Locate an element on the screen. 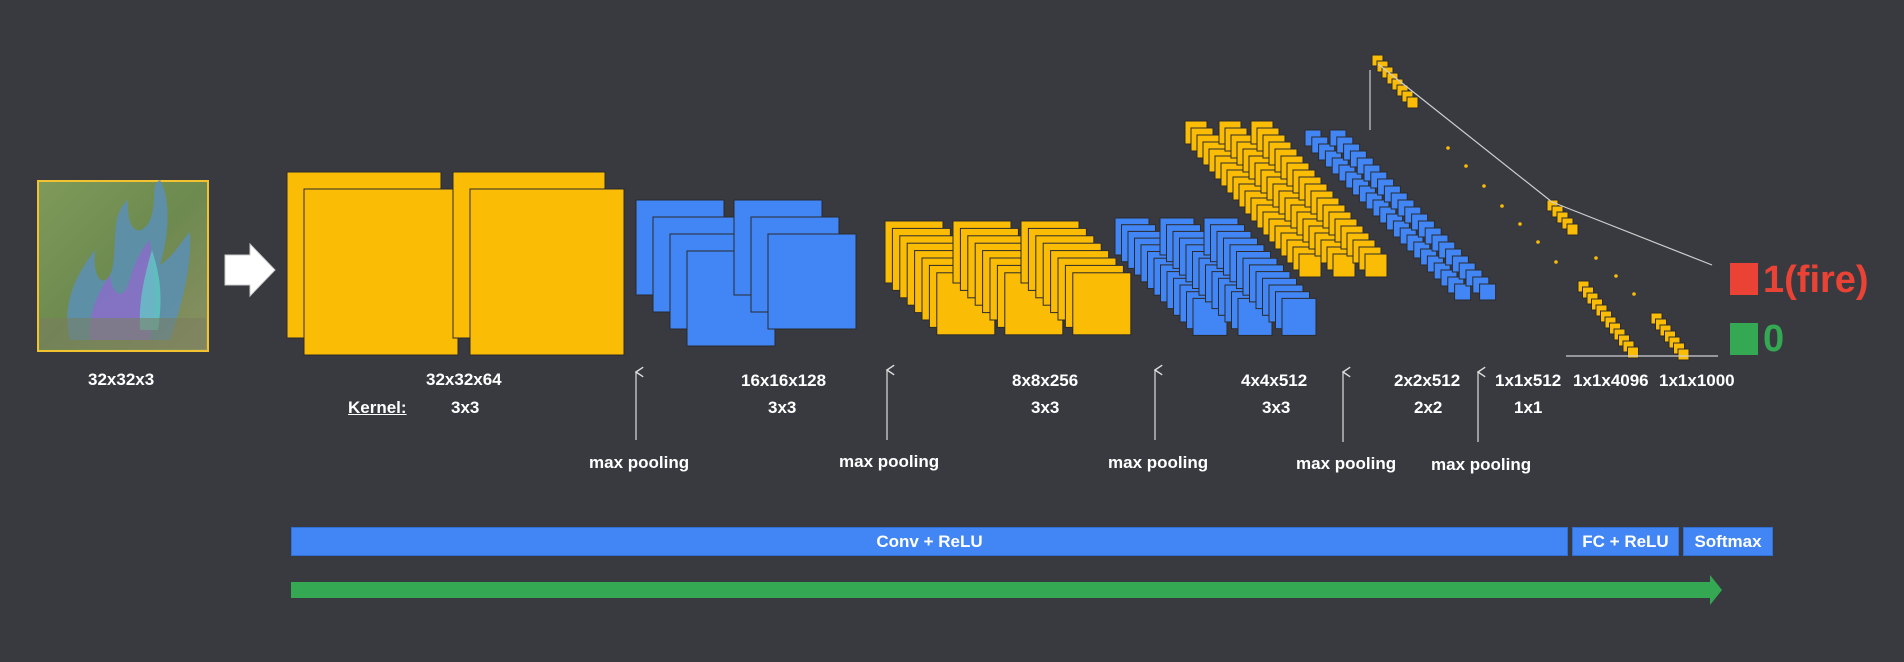 This screenshot has width=1904, height=662. fc-stage-blocks is located at coordinates (1530, 207).